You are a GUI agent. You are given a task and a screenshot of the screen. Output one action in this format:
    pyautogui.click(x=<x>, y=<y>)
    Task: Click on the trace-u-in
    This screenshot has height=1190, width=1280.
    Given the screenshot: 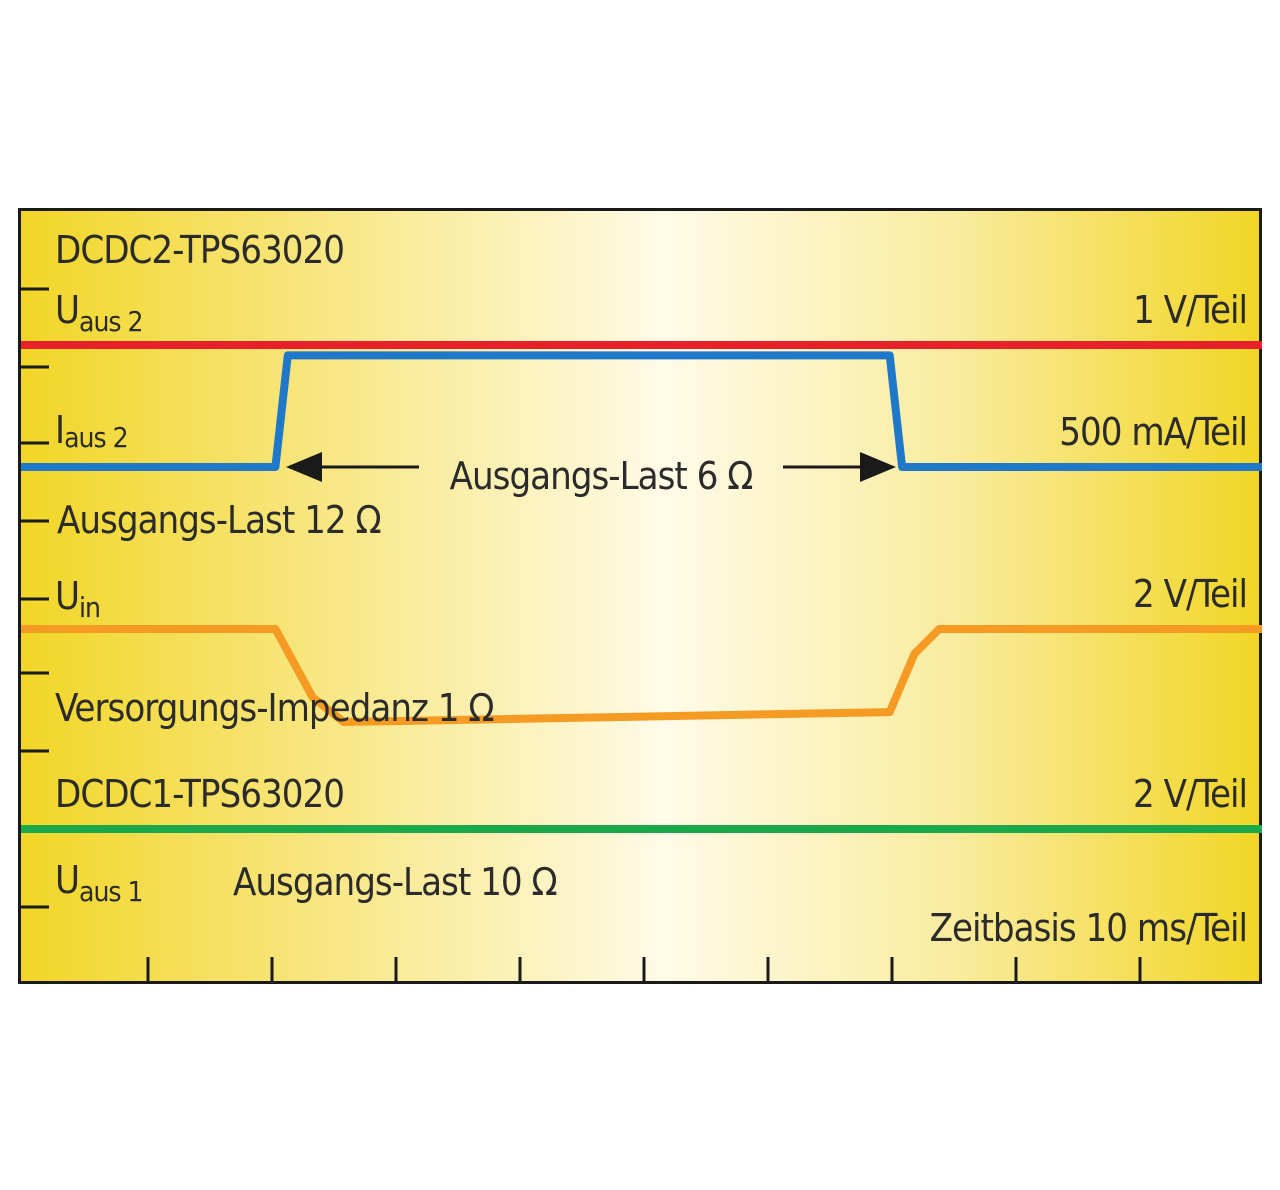 What is the action you would take?
    pyautogui.click(x=641, y=675)
    